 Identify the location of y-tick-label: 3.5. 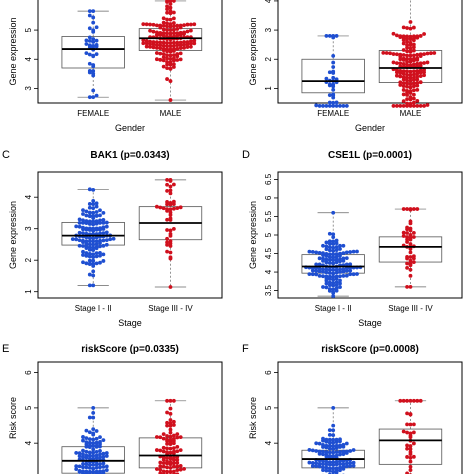
(268, 290).